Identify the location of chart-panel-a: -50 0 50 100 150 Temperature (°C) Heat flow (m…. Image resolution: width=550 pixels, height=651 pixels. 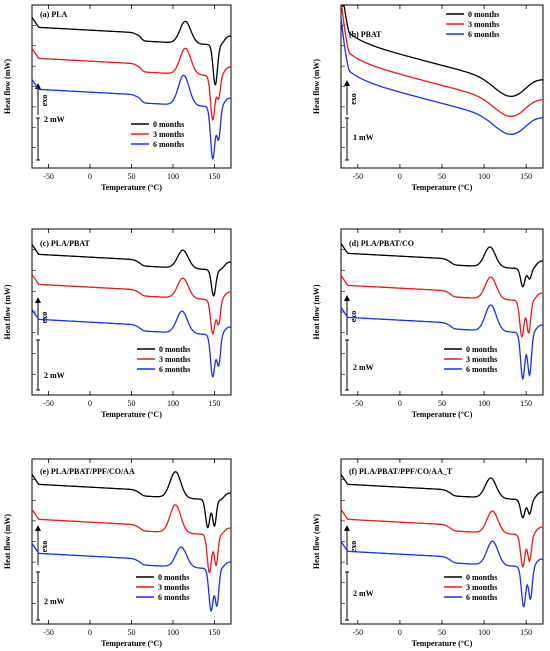
(117, 98).